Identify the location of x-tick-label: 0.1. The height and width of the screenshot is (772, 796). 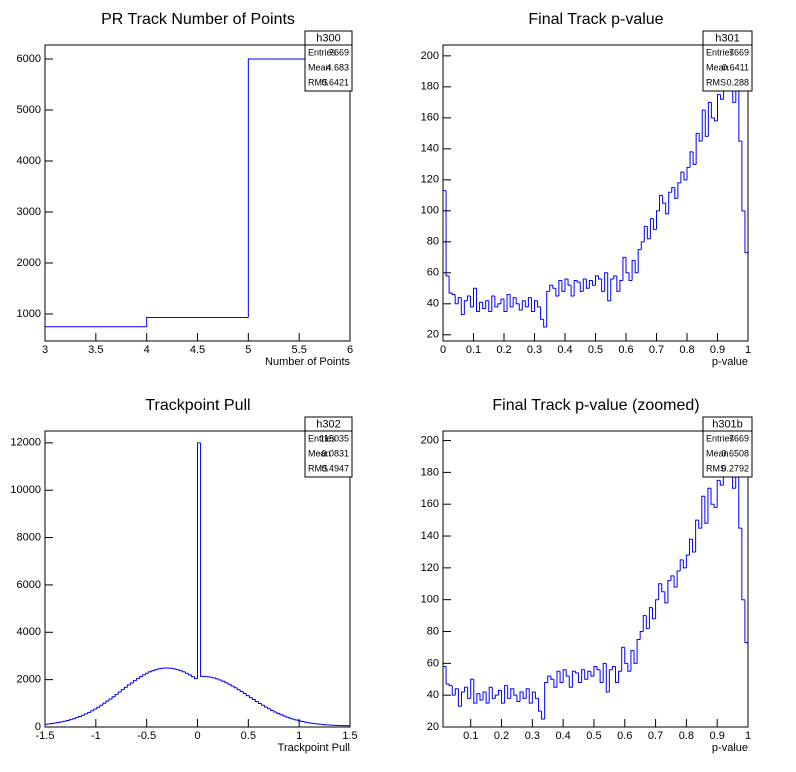
(470, 736).